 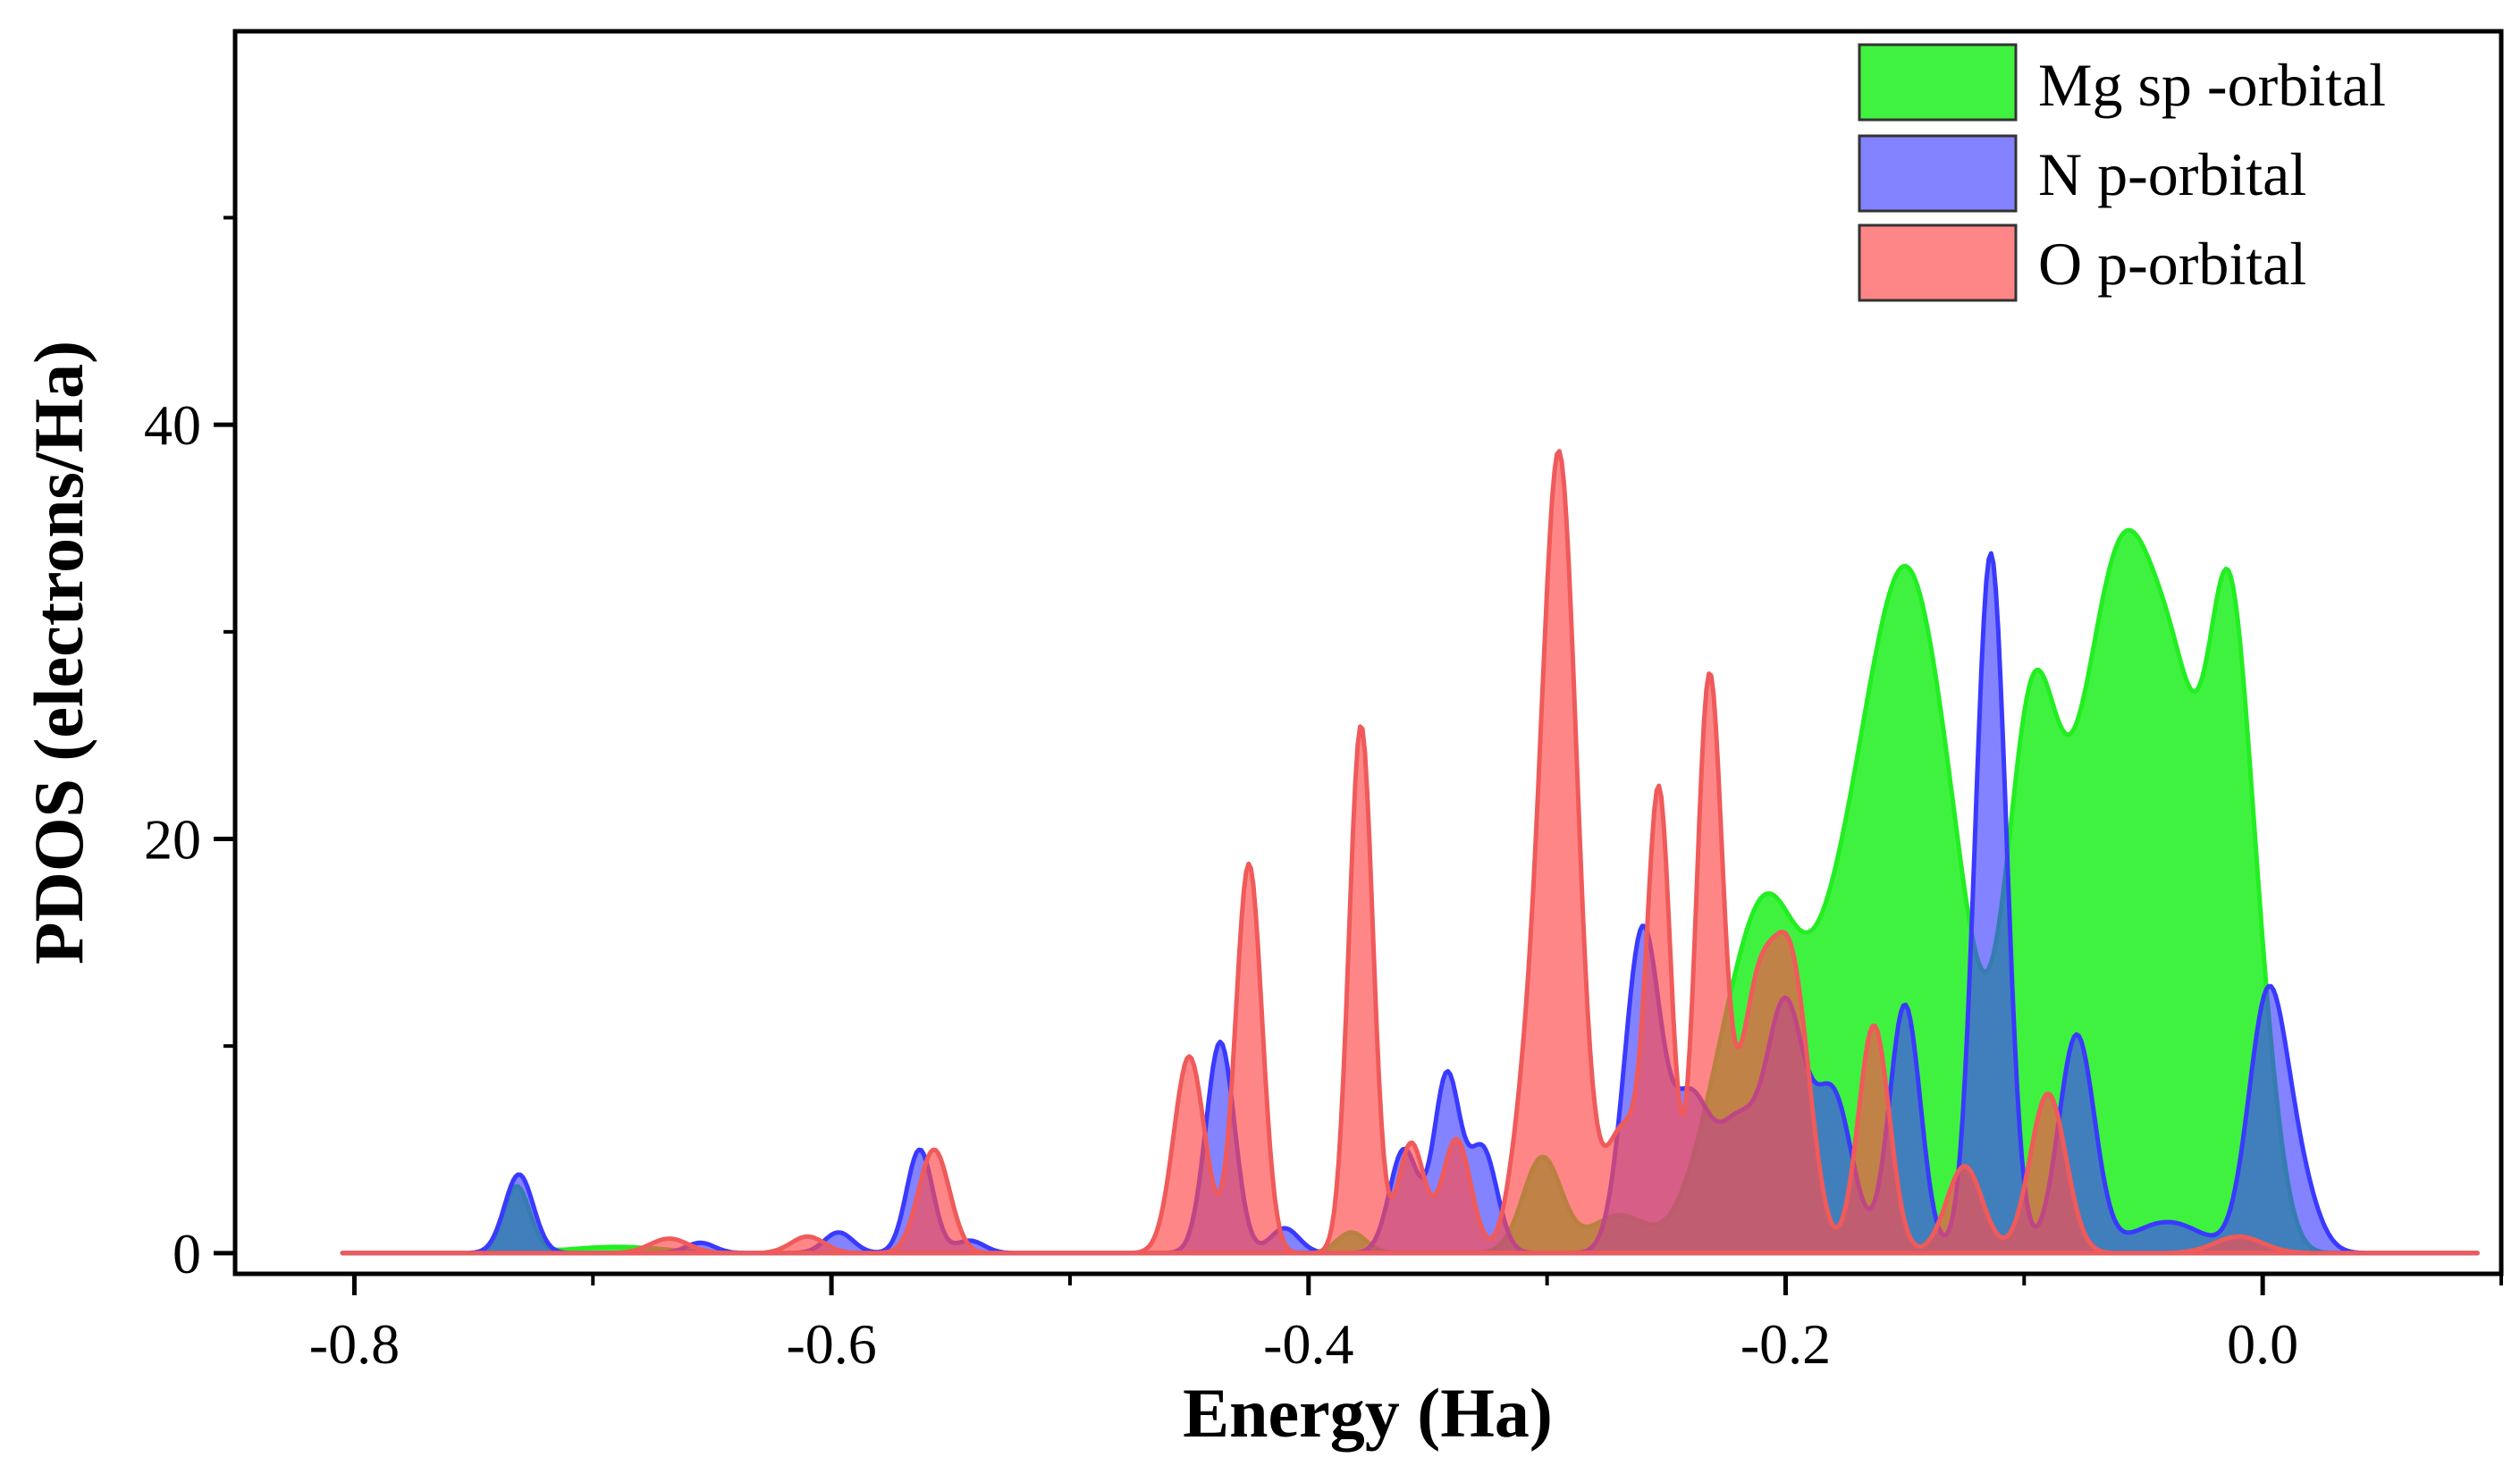 What do you see at coordinates (2172, 174) in the screenshot?
I see `legend-label-n-p: N p-orbital` at bounding box center [2172, 174].